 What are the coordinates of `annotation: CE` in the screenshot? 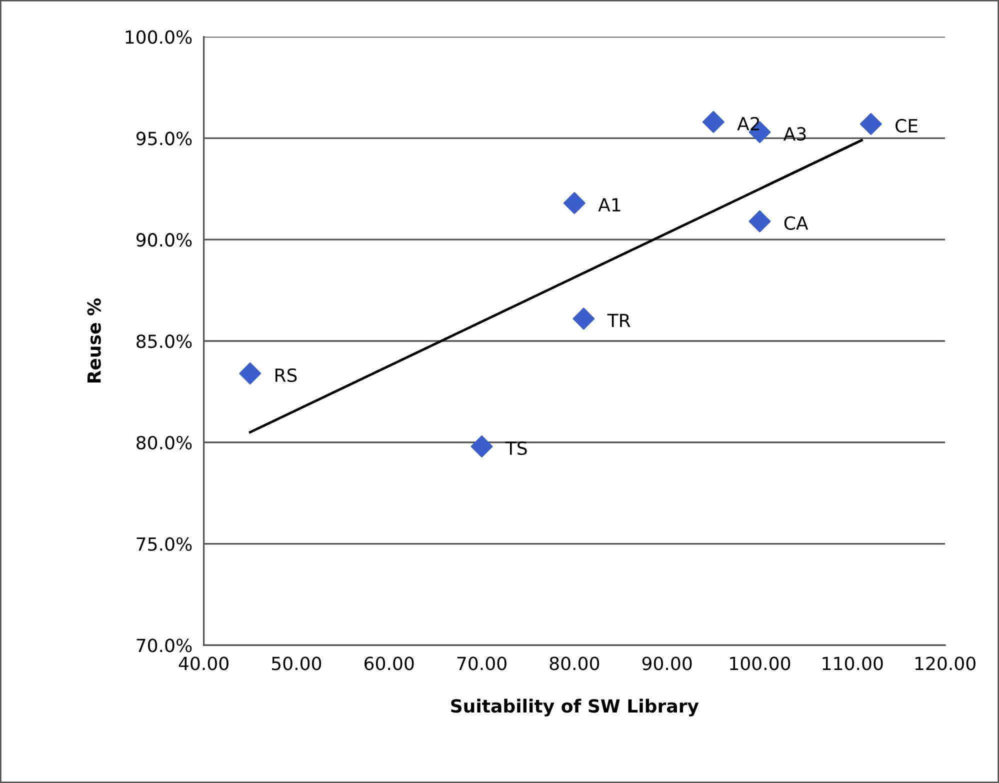 It's located at (907, 125).